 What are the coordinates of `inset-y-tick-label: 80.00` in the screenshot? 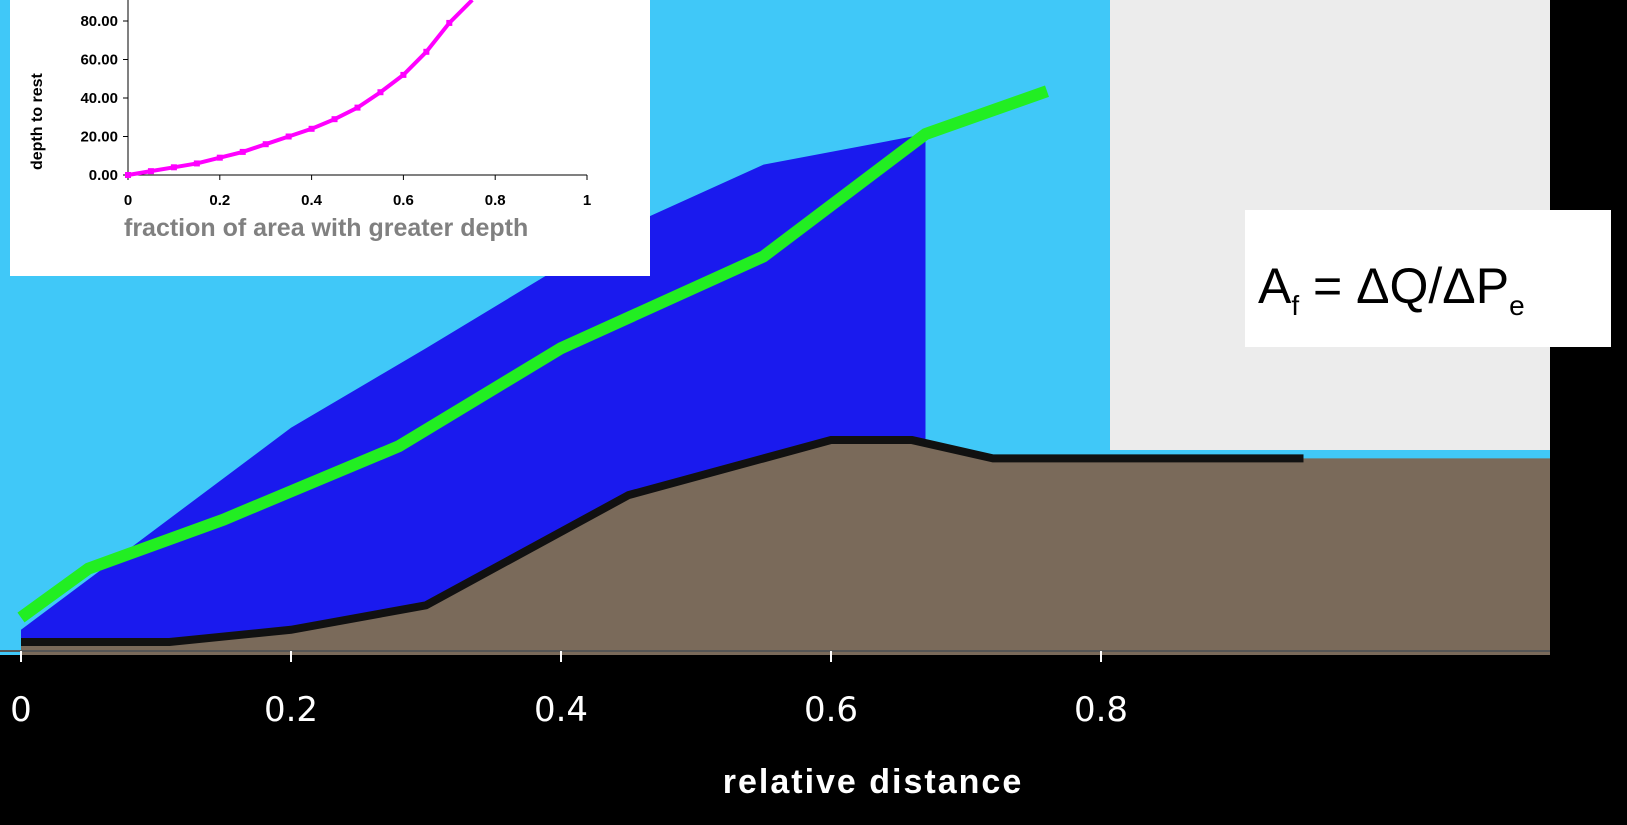 It's located at (99, 21).